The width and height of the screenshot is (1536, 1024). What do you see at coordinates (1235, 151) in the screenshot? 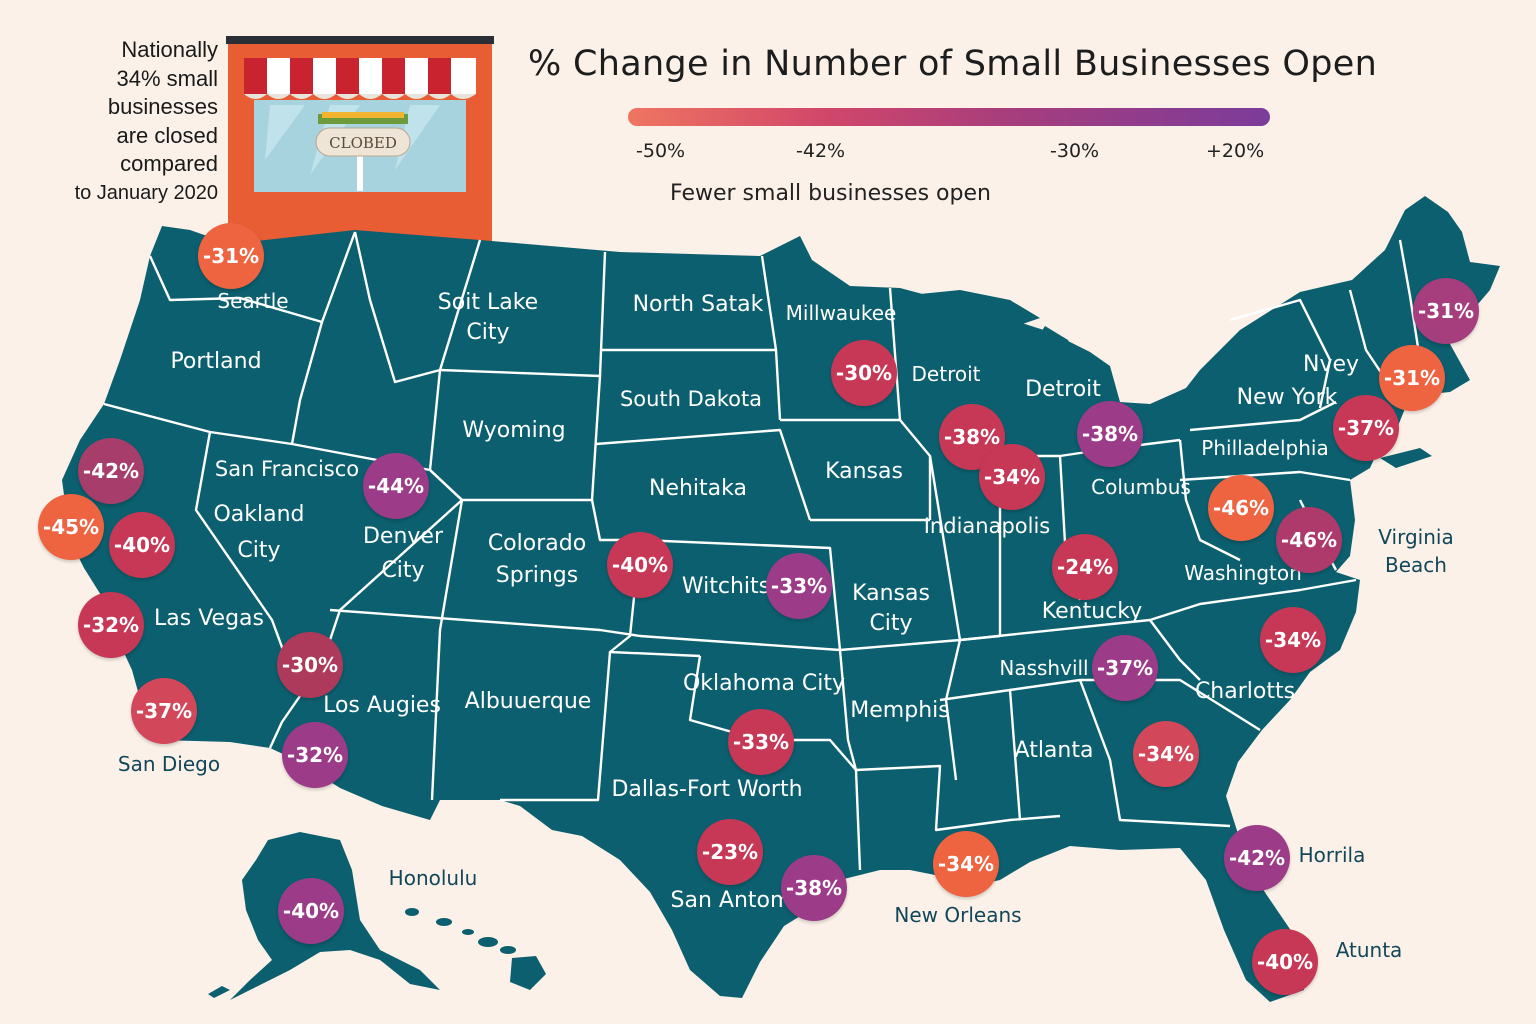
I see `legend-tick: +20%` at bounding box center [1235, 151].